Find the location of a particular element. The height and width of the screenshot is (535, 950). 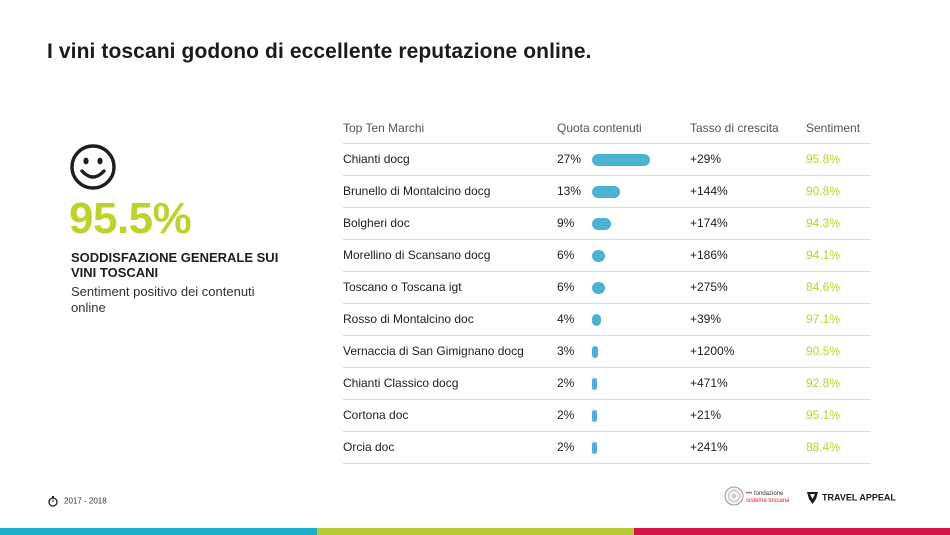

travel-appeal-logo-icon is located at coordinates (812, 498).